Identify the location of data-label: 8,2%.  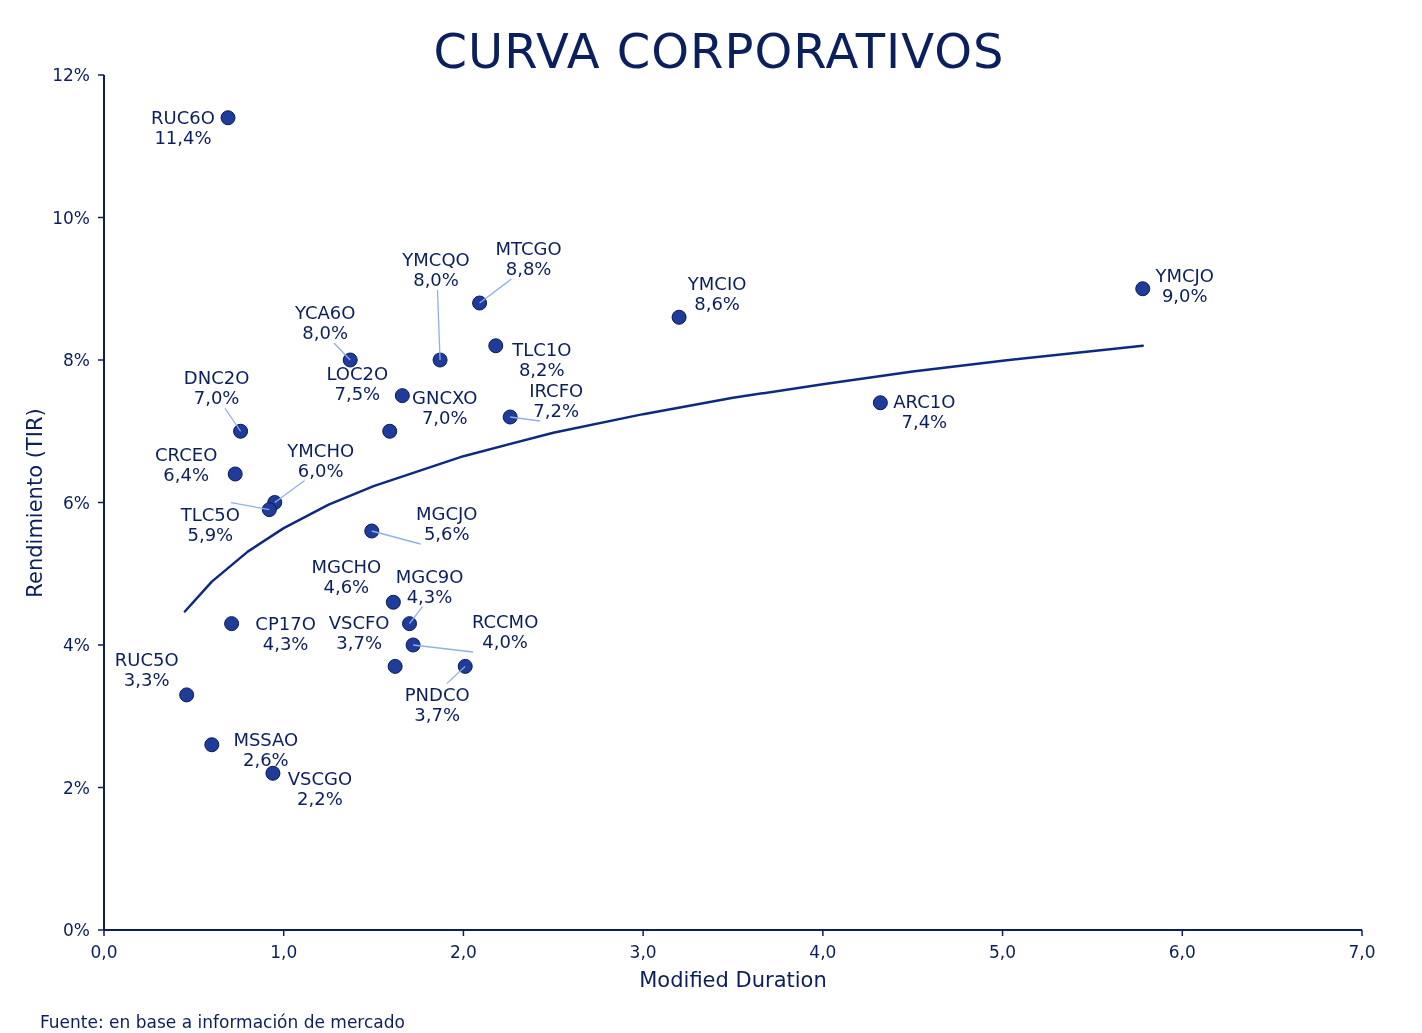
(541, 369).